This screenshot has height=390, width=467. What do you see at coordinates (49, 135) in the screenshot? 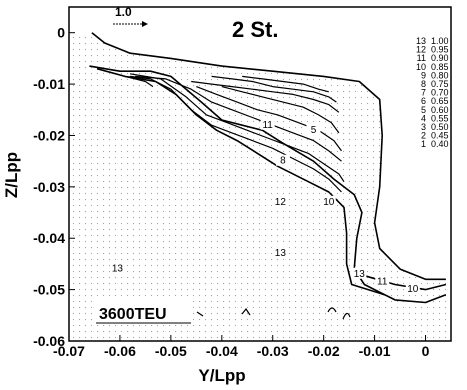
I see `y-tick-label: -0.02` at bounding box center [49, 135].